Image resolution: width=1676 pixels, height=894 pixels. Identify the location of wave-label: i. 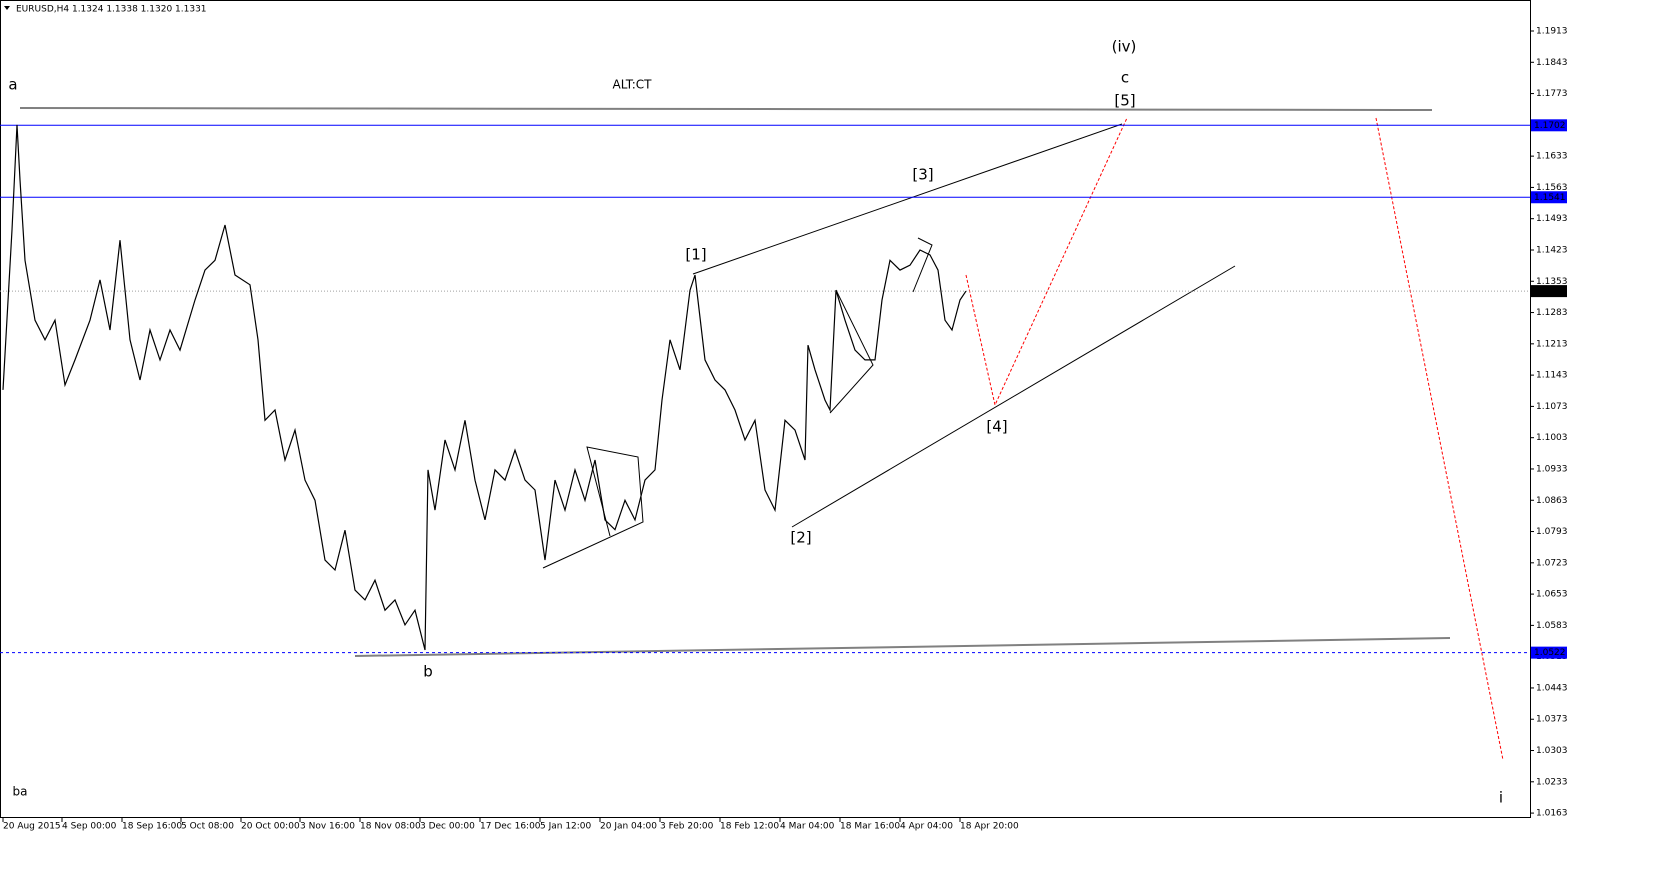
(1501, 798).